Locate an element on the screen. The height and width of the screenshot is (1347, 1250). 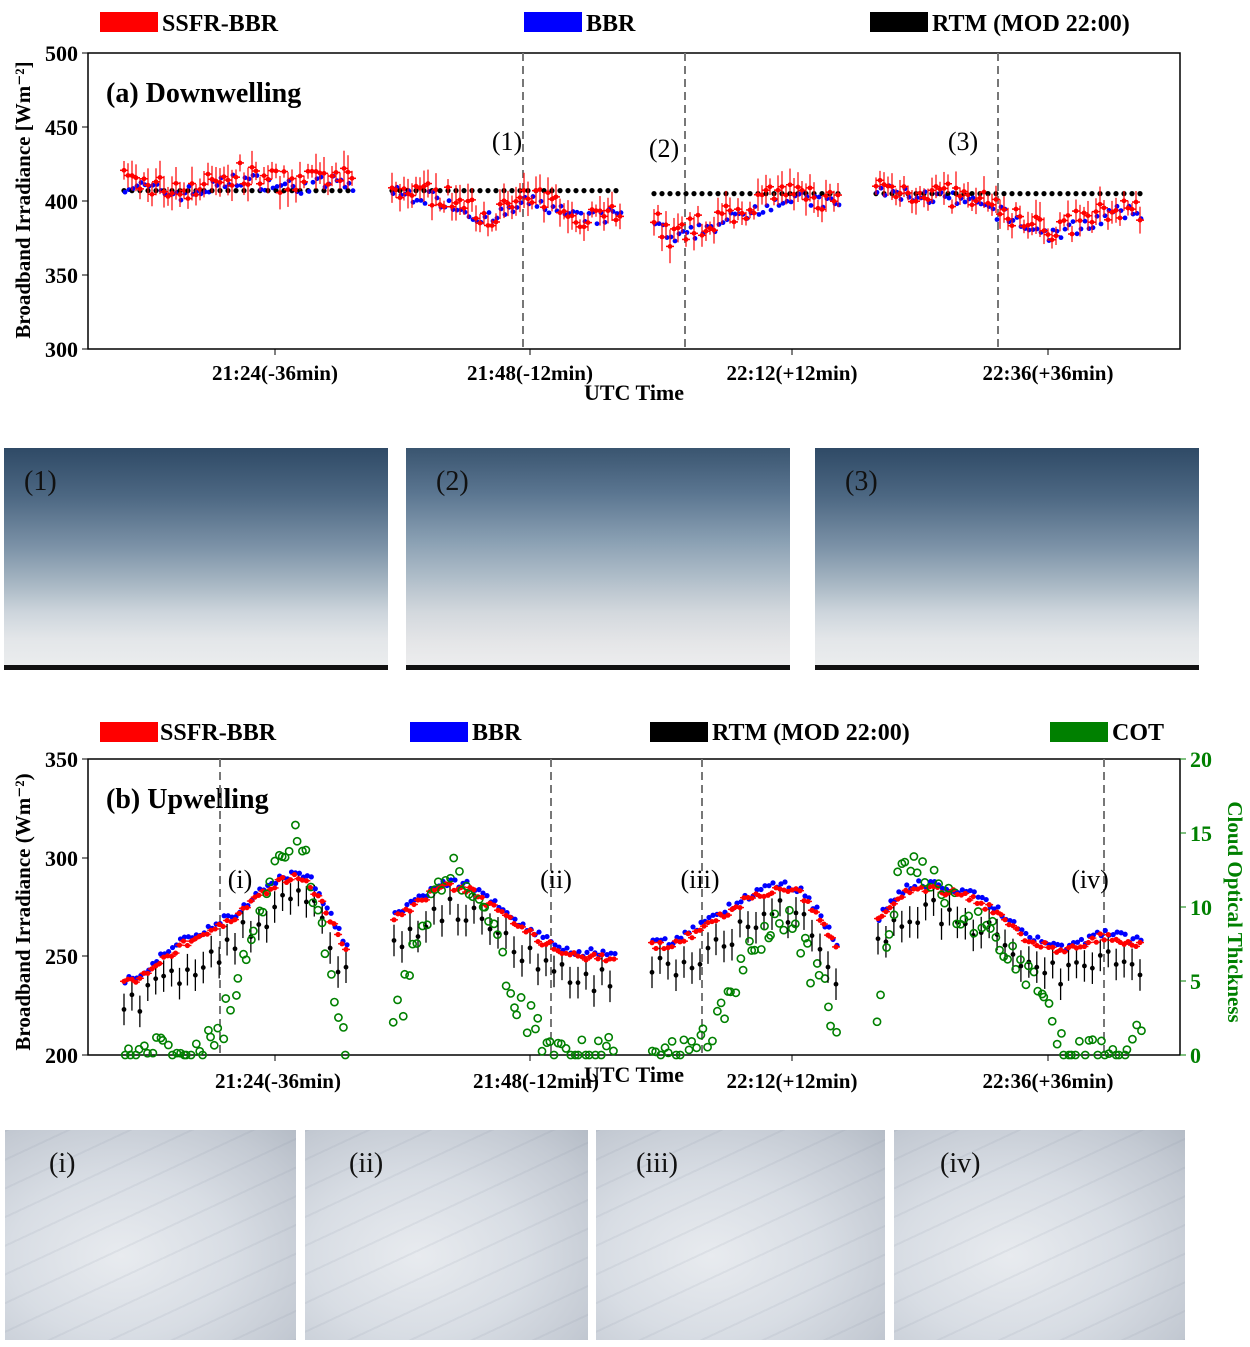
x-tick-label: 22:36(+36min) is located at coordinates (1048, 373).